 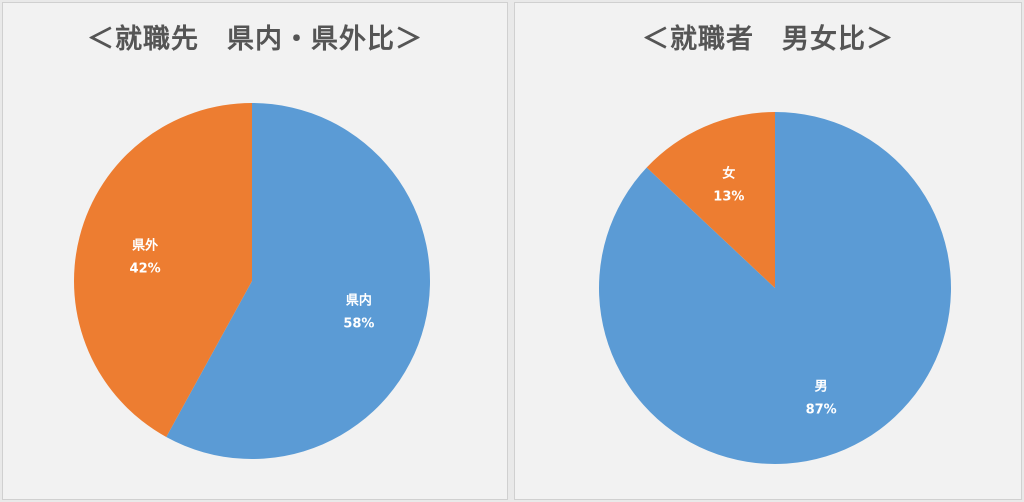 I want to click on slice-label: 県外, so click(x=145, y=246).